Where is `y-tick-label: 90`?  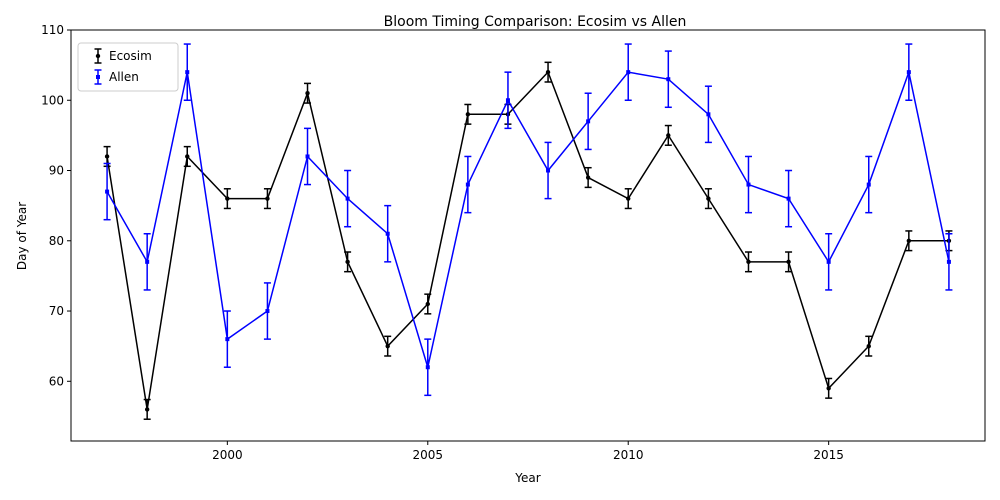
y-tick-label: 90 is located at coordinates (56, 171).